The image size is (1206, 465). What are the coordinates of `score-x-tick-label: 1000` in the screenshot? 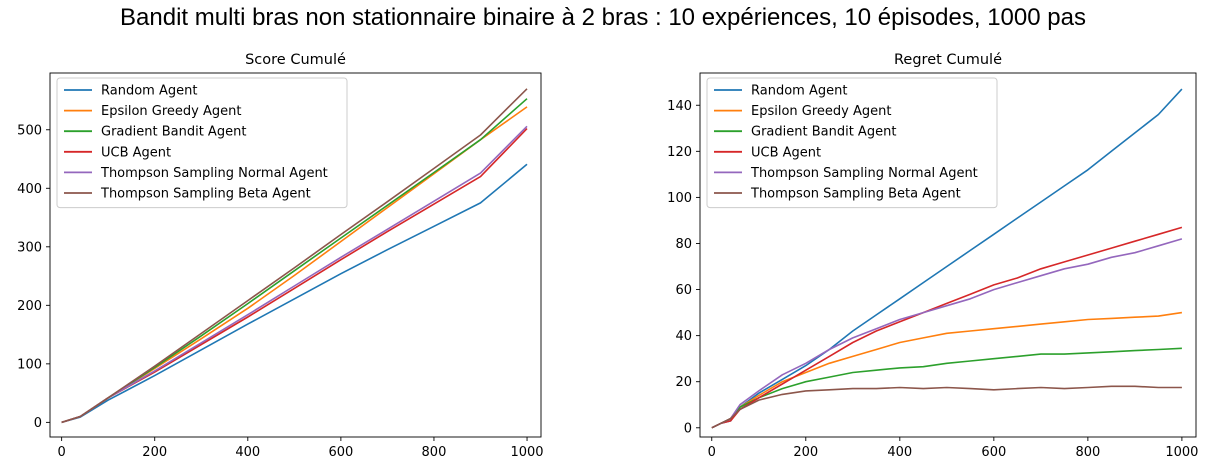 It's located at (526, 452).